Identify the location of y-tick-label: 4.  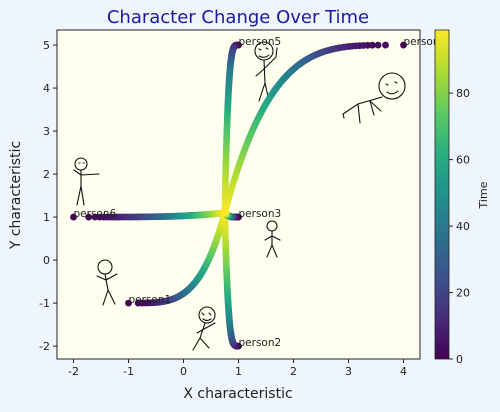
(46, 88).